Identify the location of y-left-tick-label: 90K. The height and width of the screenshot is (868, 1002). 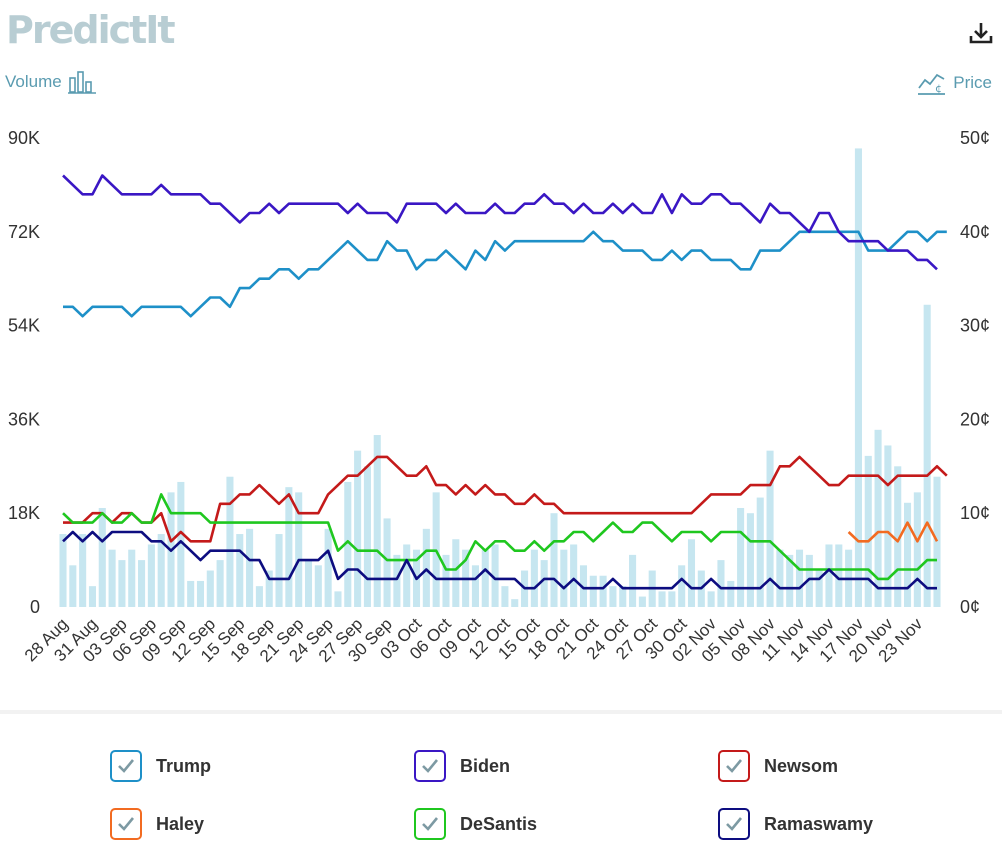
(24, 138).